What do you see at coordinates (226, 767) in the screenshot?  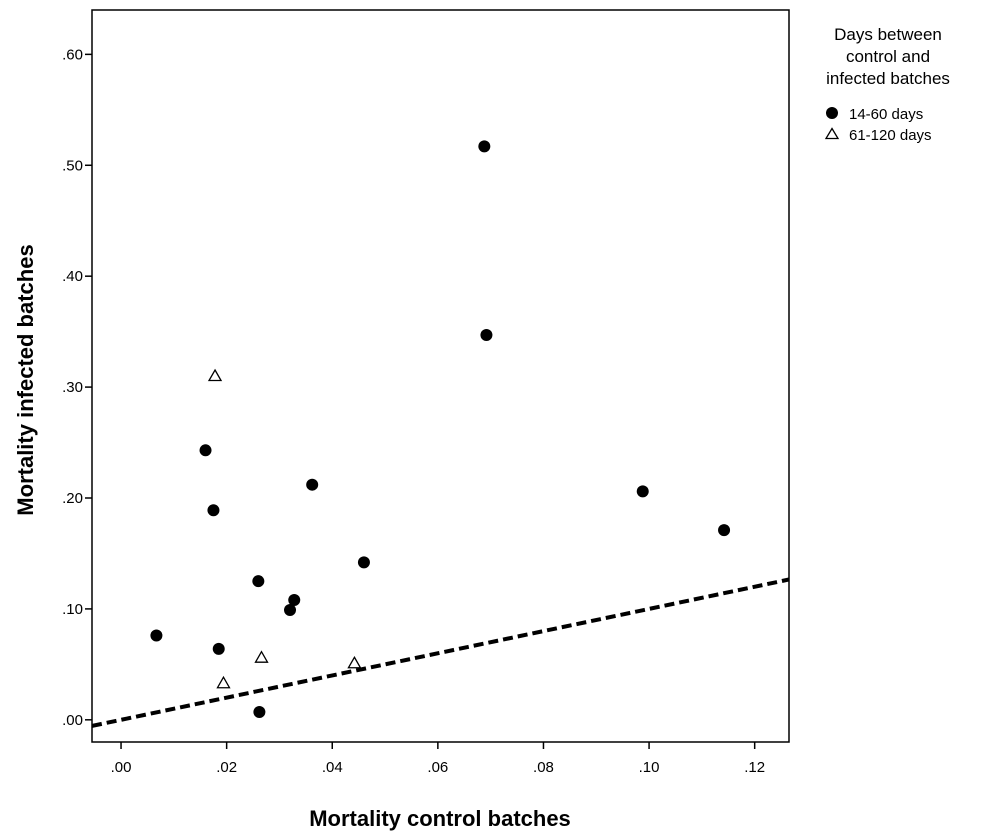 I see `x-tick-label: .02` at bounding box center [226, 767].